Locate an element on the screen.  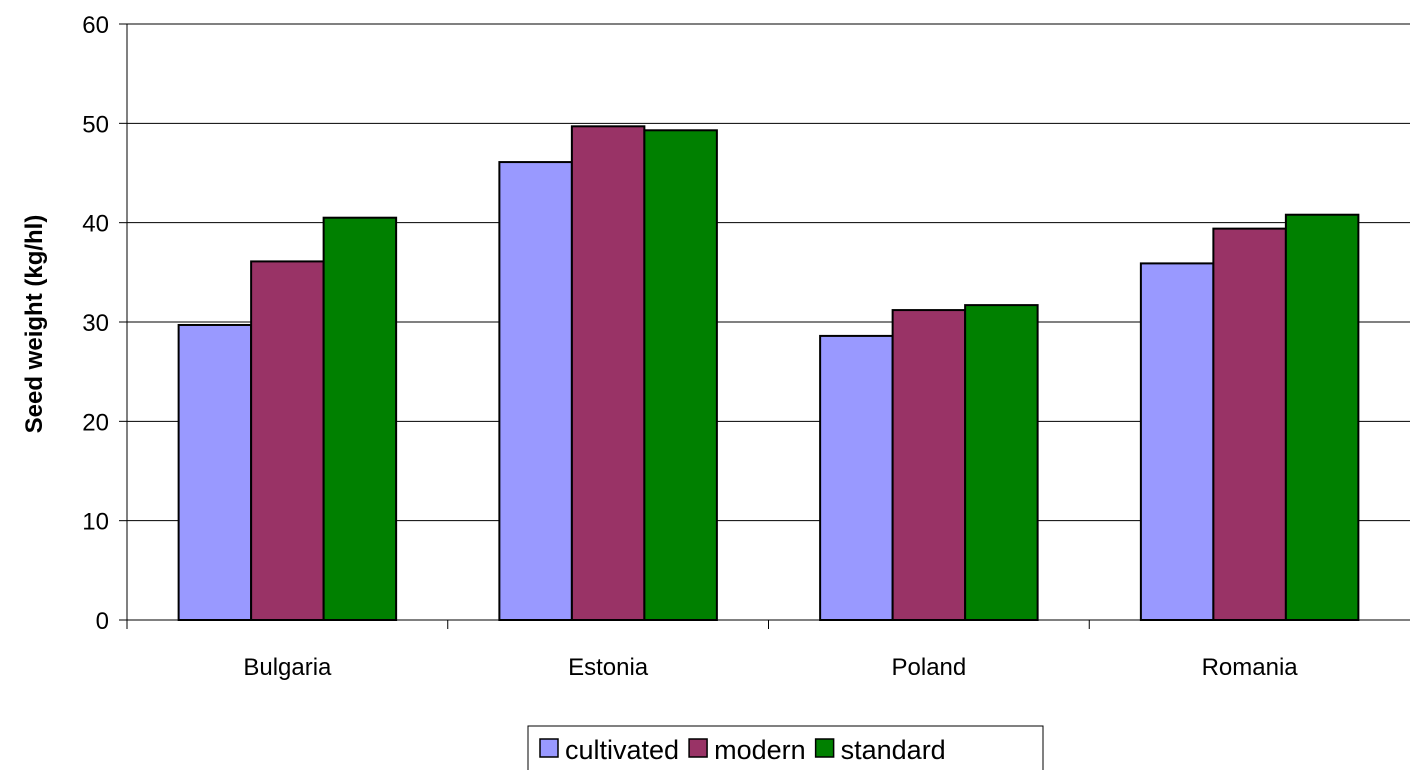
legend: cultivated modern standard is located at coordinates (785, 749).